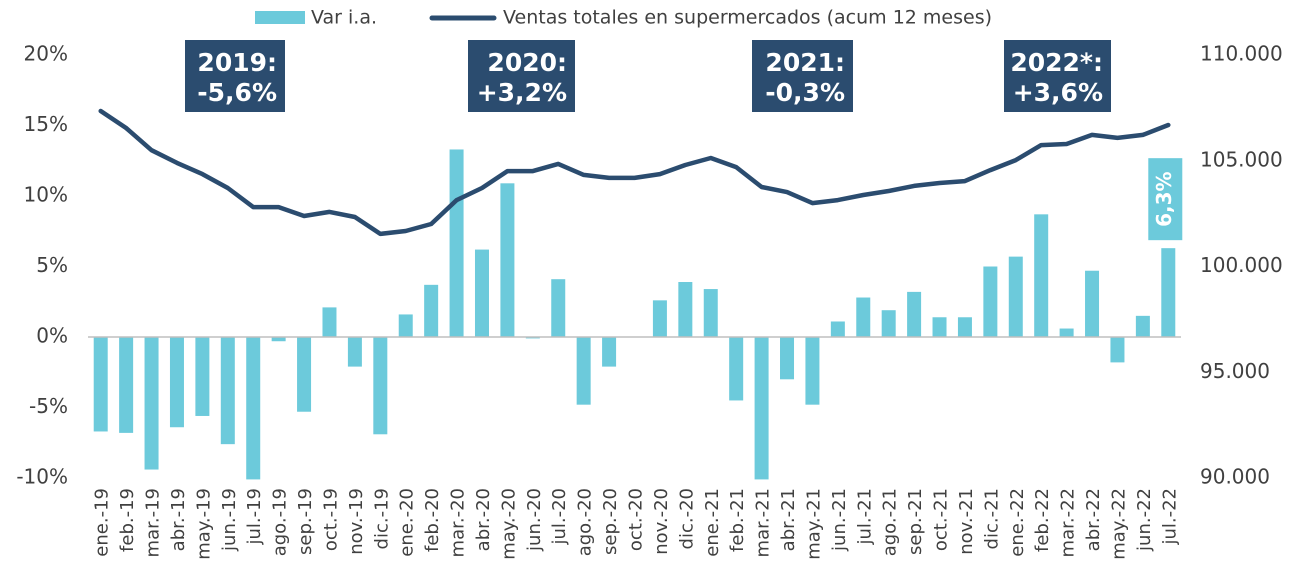 Image resolution: width=1293 pixels, height=580 pixels. I want to click on y2-tick-label: 100.000, so click(1241, 265).